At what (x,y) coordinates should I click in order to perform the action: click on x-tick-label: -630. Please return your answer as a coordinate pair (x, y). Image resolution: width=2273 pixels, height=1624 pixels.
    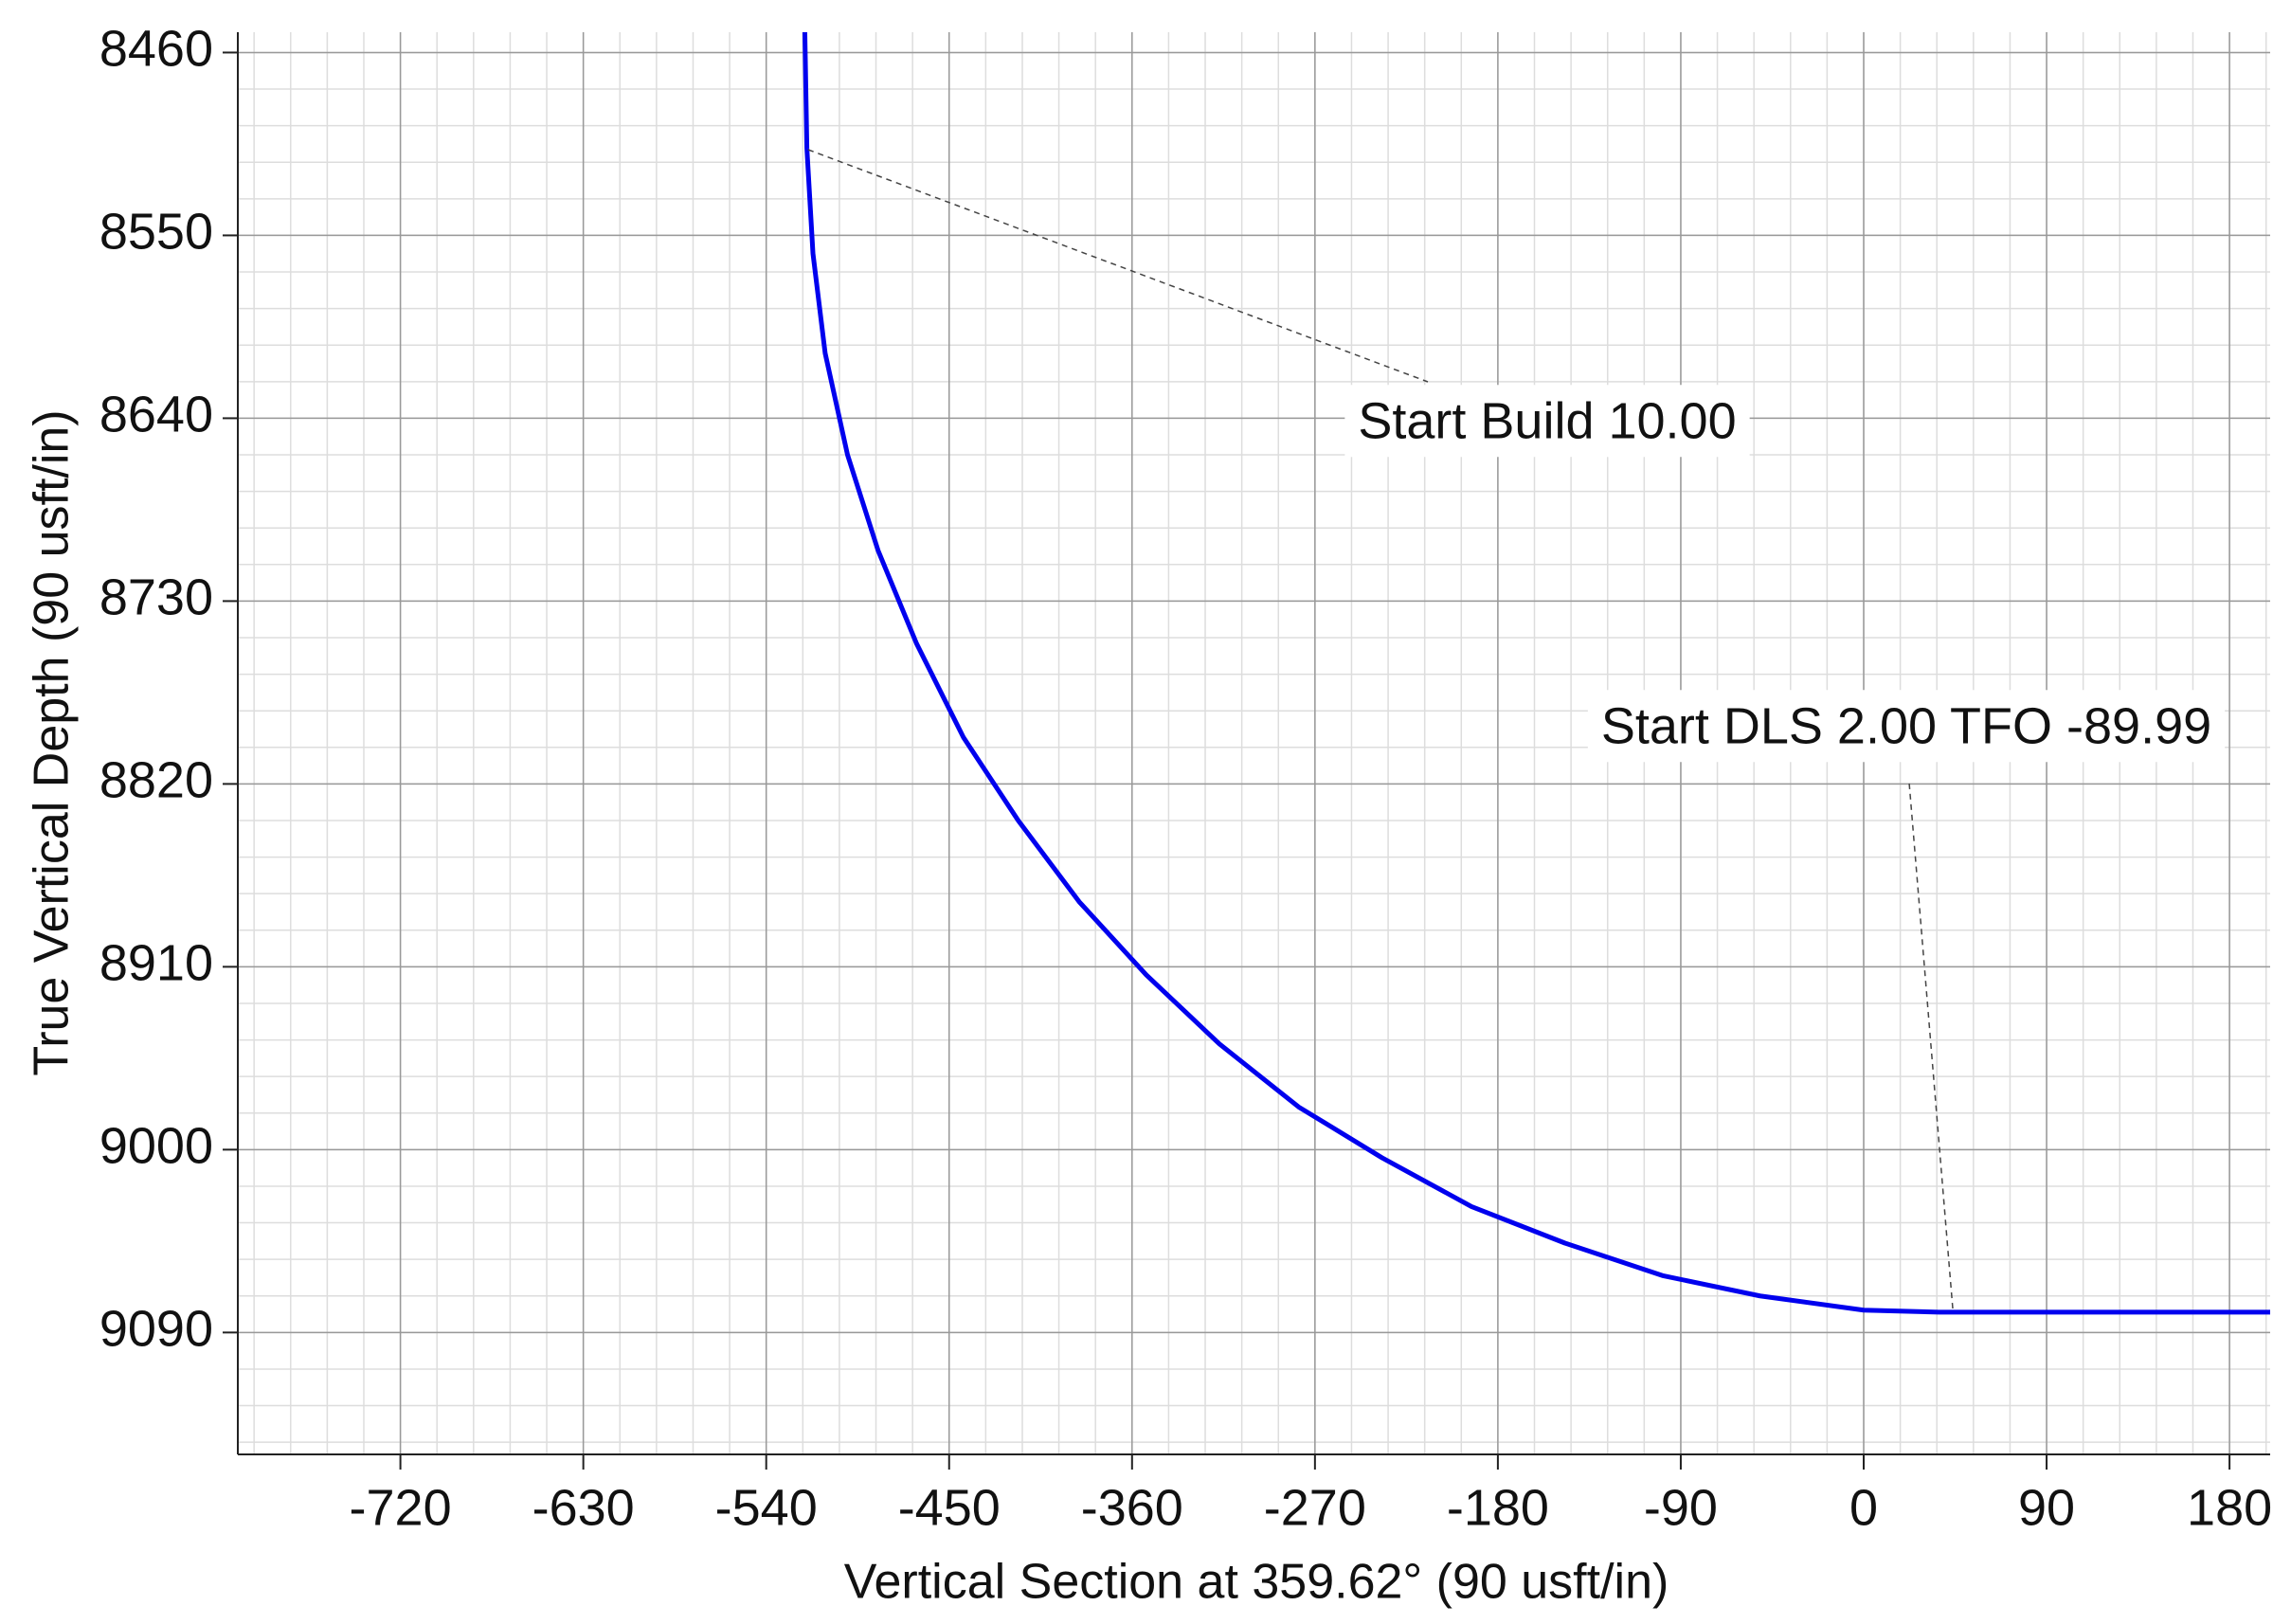
    Looking at the image, I should click on (584, 1507).